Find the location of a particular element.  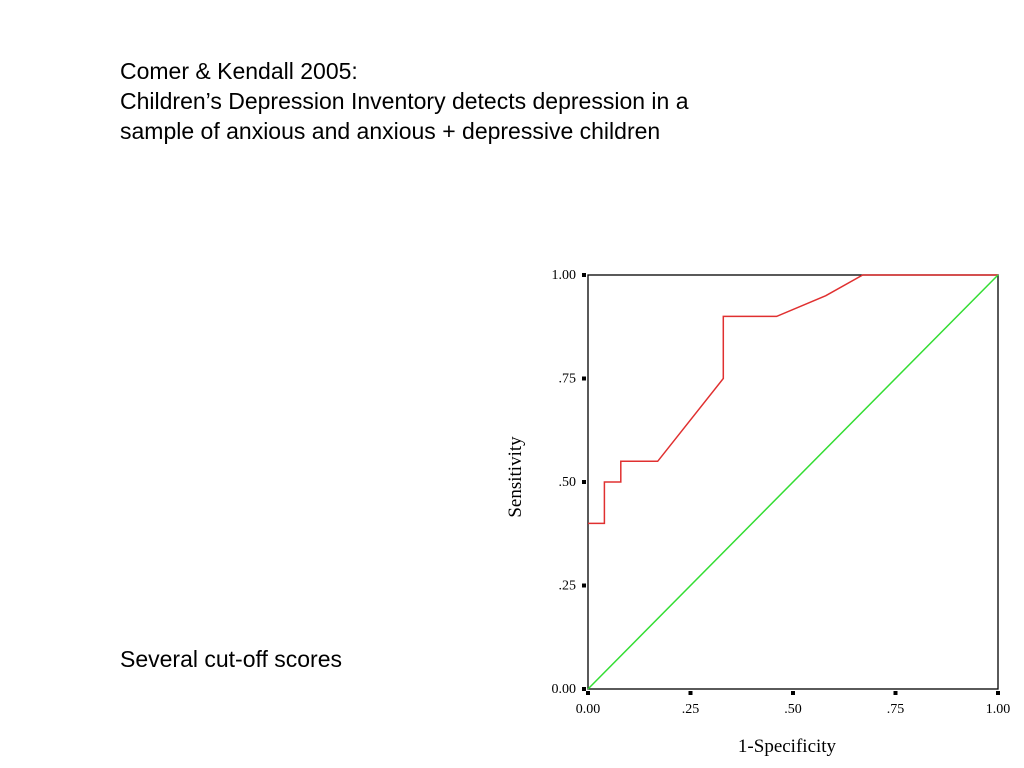

y-tick-label: .25 is located at coordinates (568, 586).